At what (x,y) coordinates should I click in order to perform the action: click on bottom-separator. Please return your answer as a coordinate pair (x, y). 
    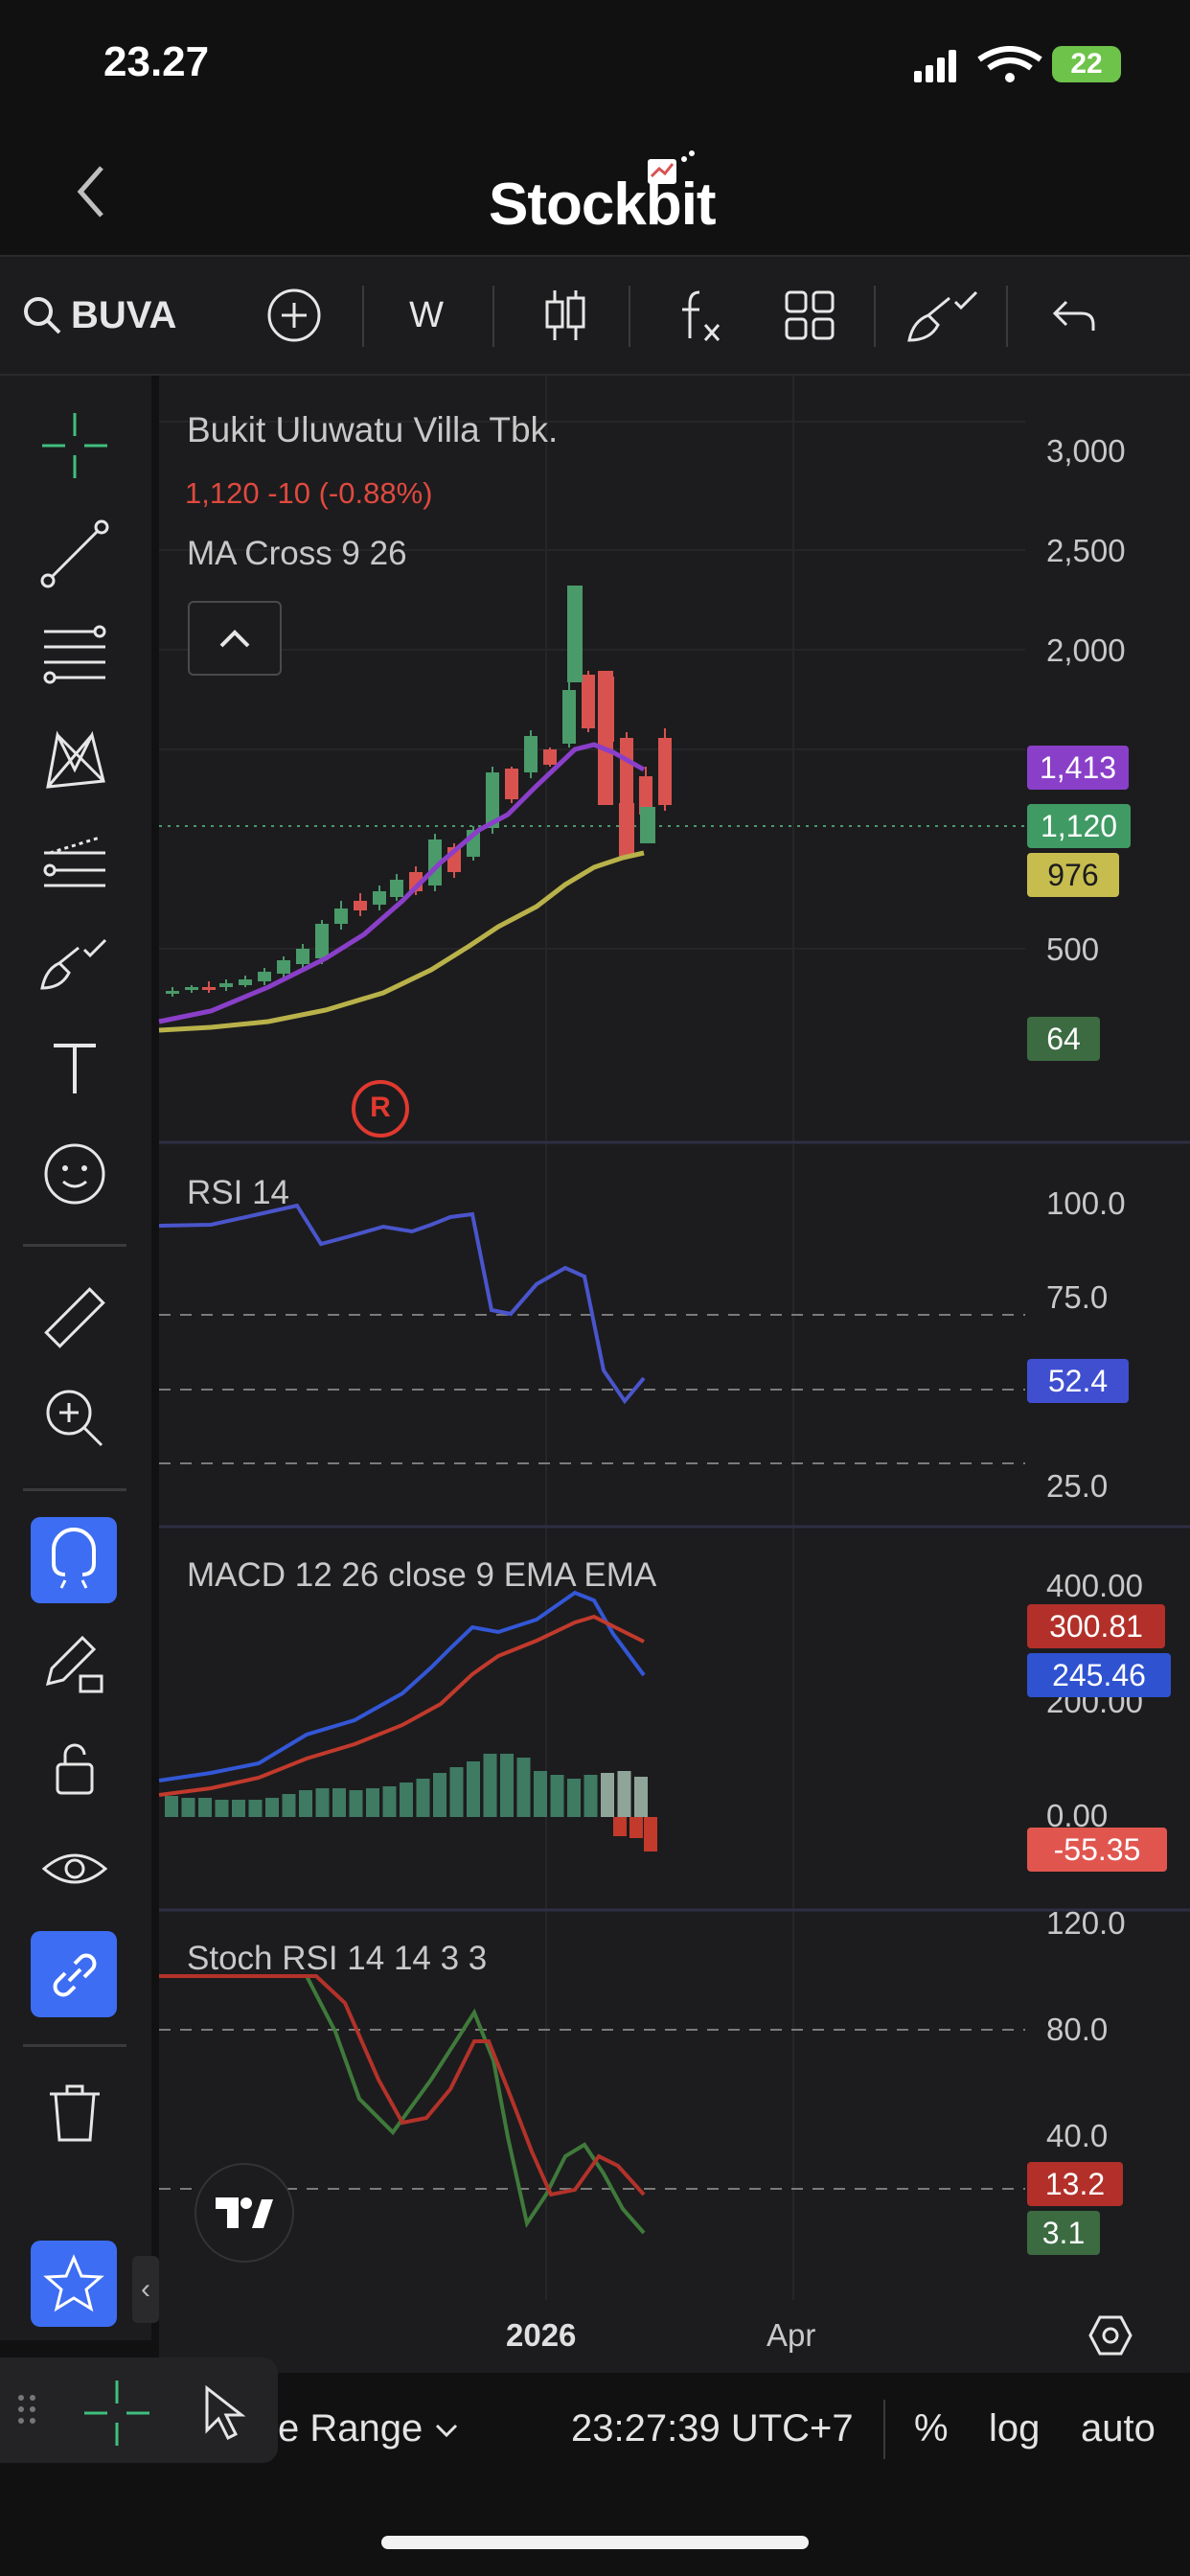
    Looking at the image, I should click on (884, 2429).